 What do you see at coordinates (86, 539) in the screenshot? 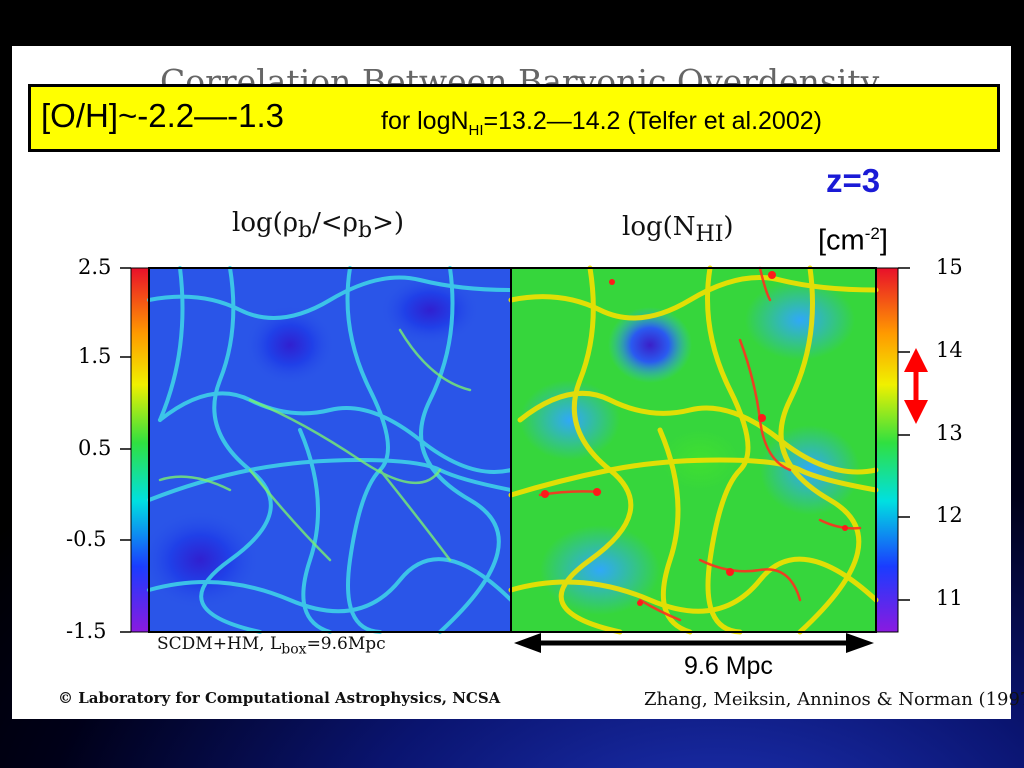
I see `left-tick-label: -0.5` at bounding box center [86, 539].